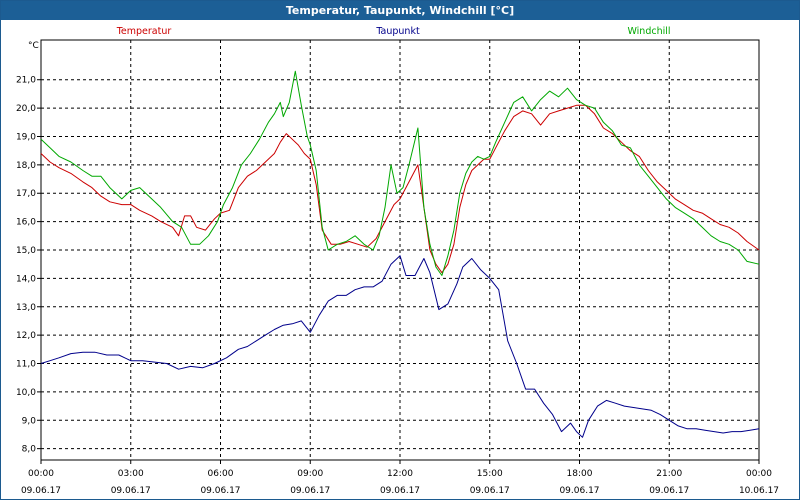 The width and height of the screenshot is (800, 500). What do you see at coordinates (26, 223) in the screenshot?
I see `y-tick-label: 16,0` at bounding box center [26, 223].